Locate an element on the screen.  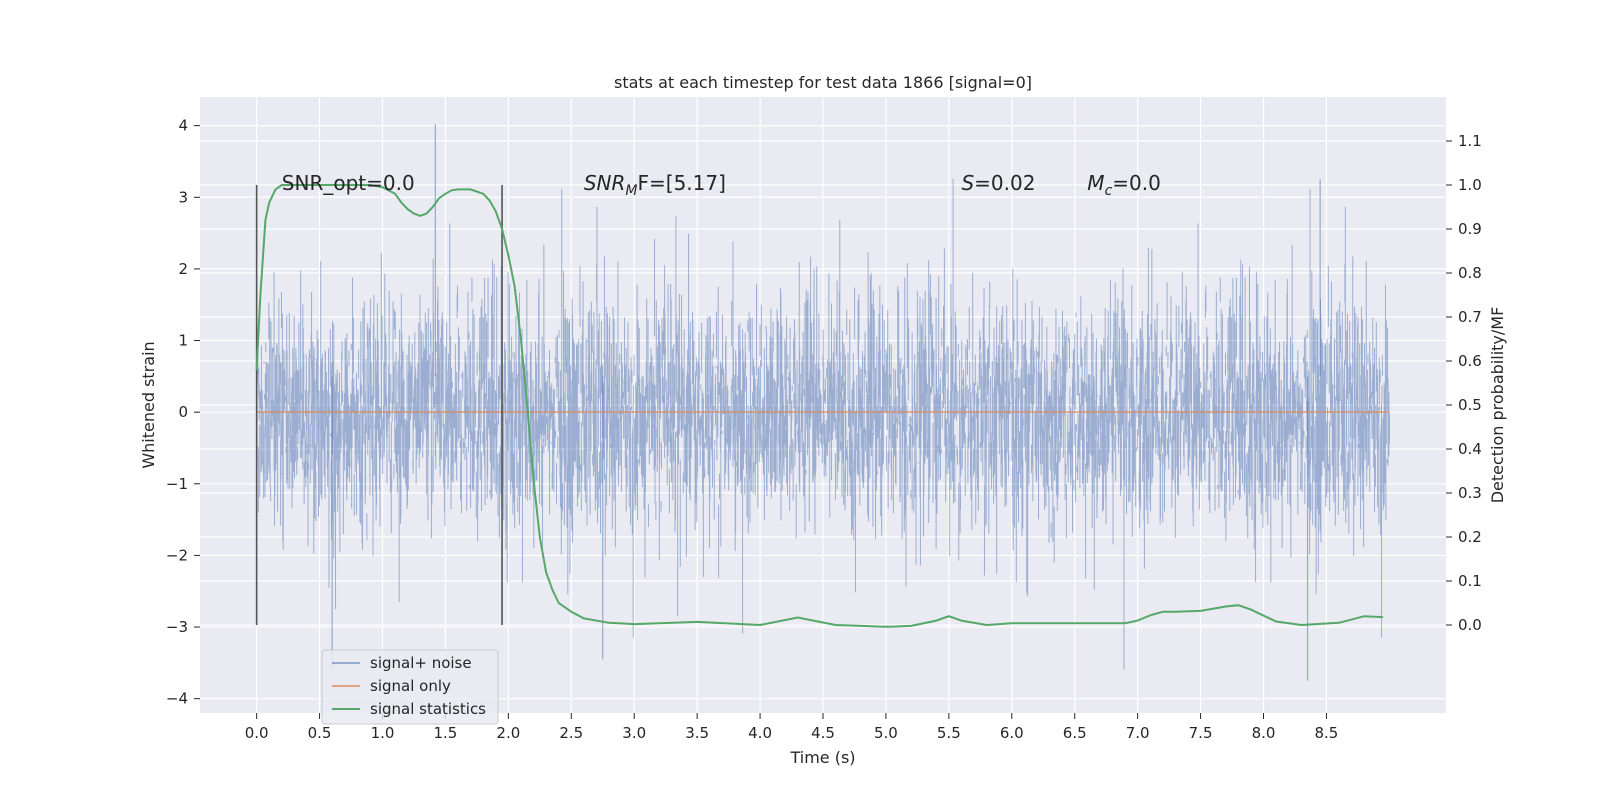
y-right-tick-label: 0.0 is located at coordinates (1470, 625).